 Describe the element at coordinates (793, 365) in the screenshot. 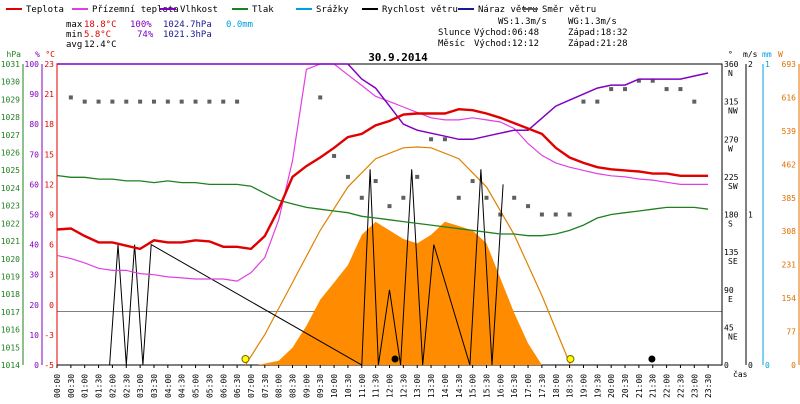

I see `w-tick-label: 0` at that location.